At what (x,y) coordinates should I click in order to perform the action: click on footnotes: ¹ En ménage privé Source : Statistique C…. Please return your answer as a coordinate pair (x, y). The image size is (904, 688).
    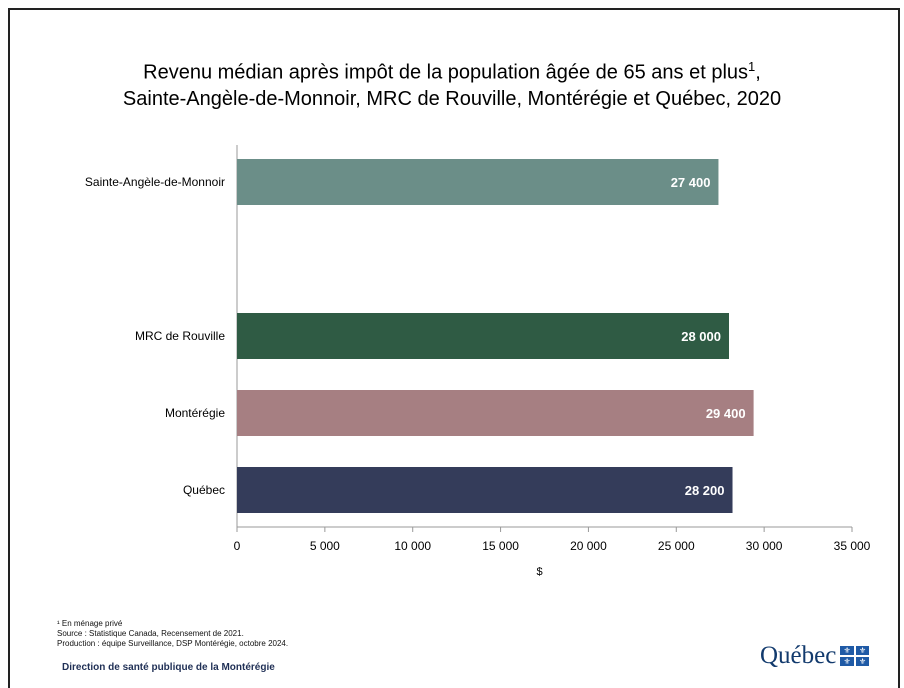
    Looking at the image, I should click on (172, 634).